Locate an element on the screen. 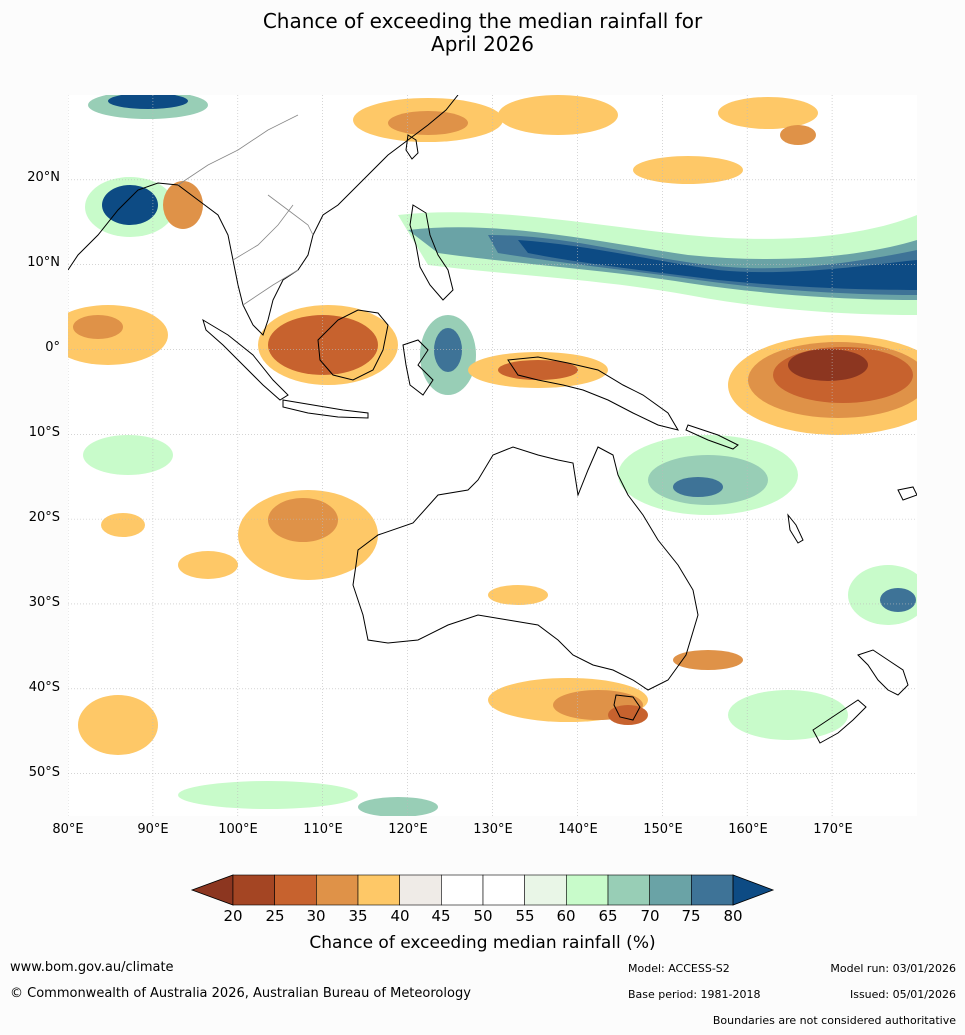 Image resolution: width=965 pixels, height=1035 pixels. colorbar-tick: 70 is located at coordinates (650, 916).